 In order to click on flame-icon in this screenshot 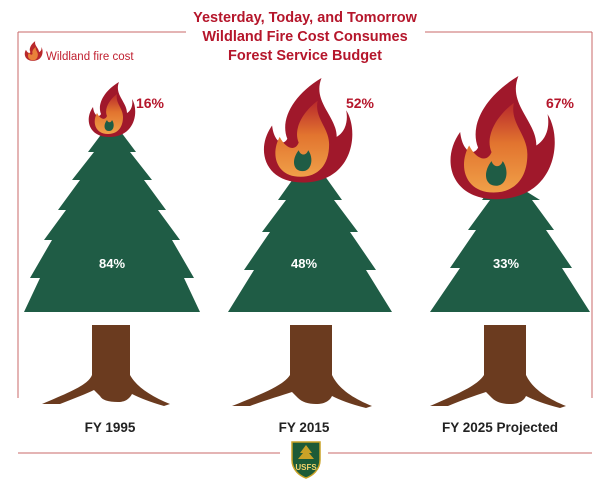, I will do `click(33, 51)`.